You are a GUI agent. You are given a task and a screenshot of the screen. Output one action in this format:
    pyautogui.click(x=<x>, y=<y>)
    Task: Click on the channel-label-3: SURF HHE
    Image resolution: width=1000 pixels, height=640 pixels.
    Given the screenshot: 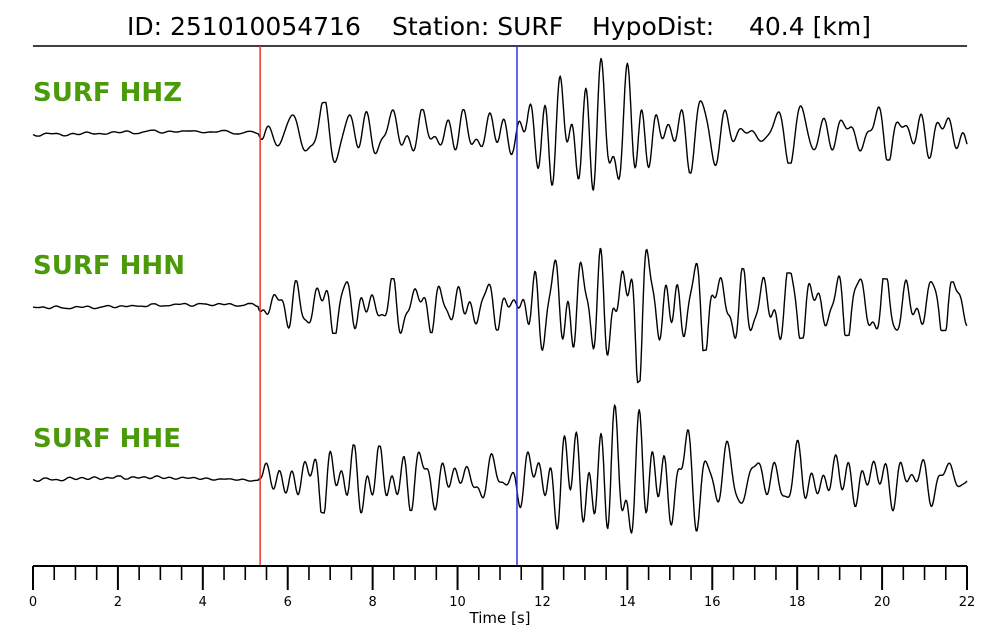 What is the action you would take?
    pyautogui.click(x=107, y=439)
    